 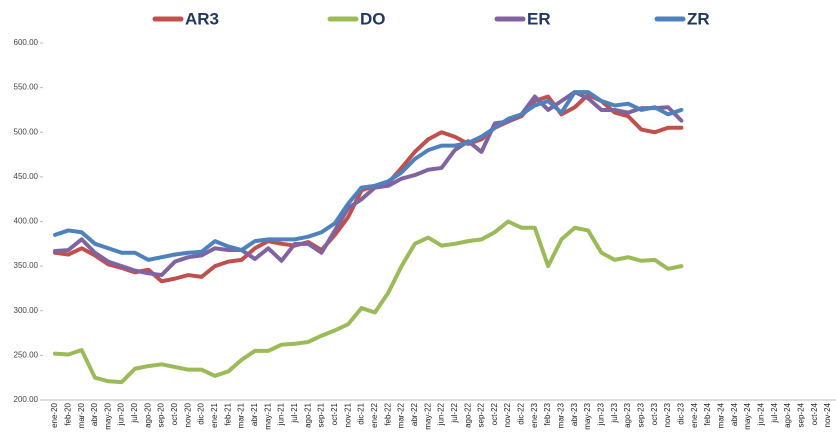 I want to click on x-tick-label: mar-23, so click(x=561, y=415).